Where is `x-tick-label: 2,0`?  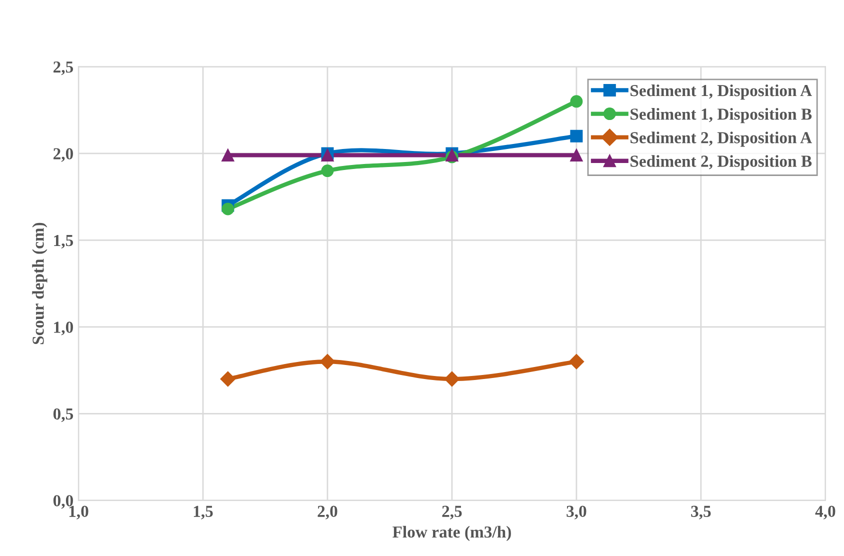
x-tick-label: 2,0 is located at coordinates (328, 513).